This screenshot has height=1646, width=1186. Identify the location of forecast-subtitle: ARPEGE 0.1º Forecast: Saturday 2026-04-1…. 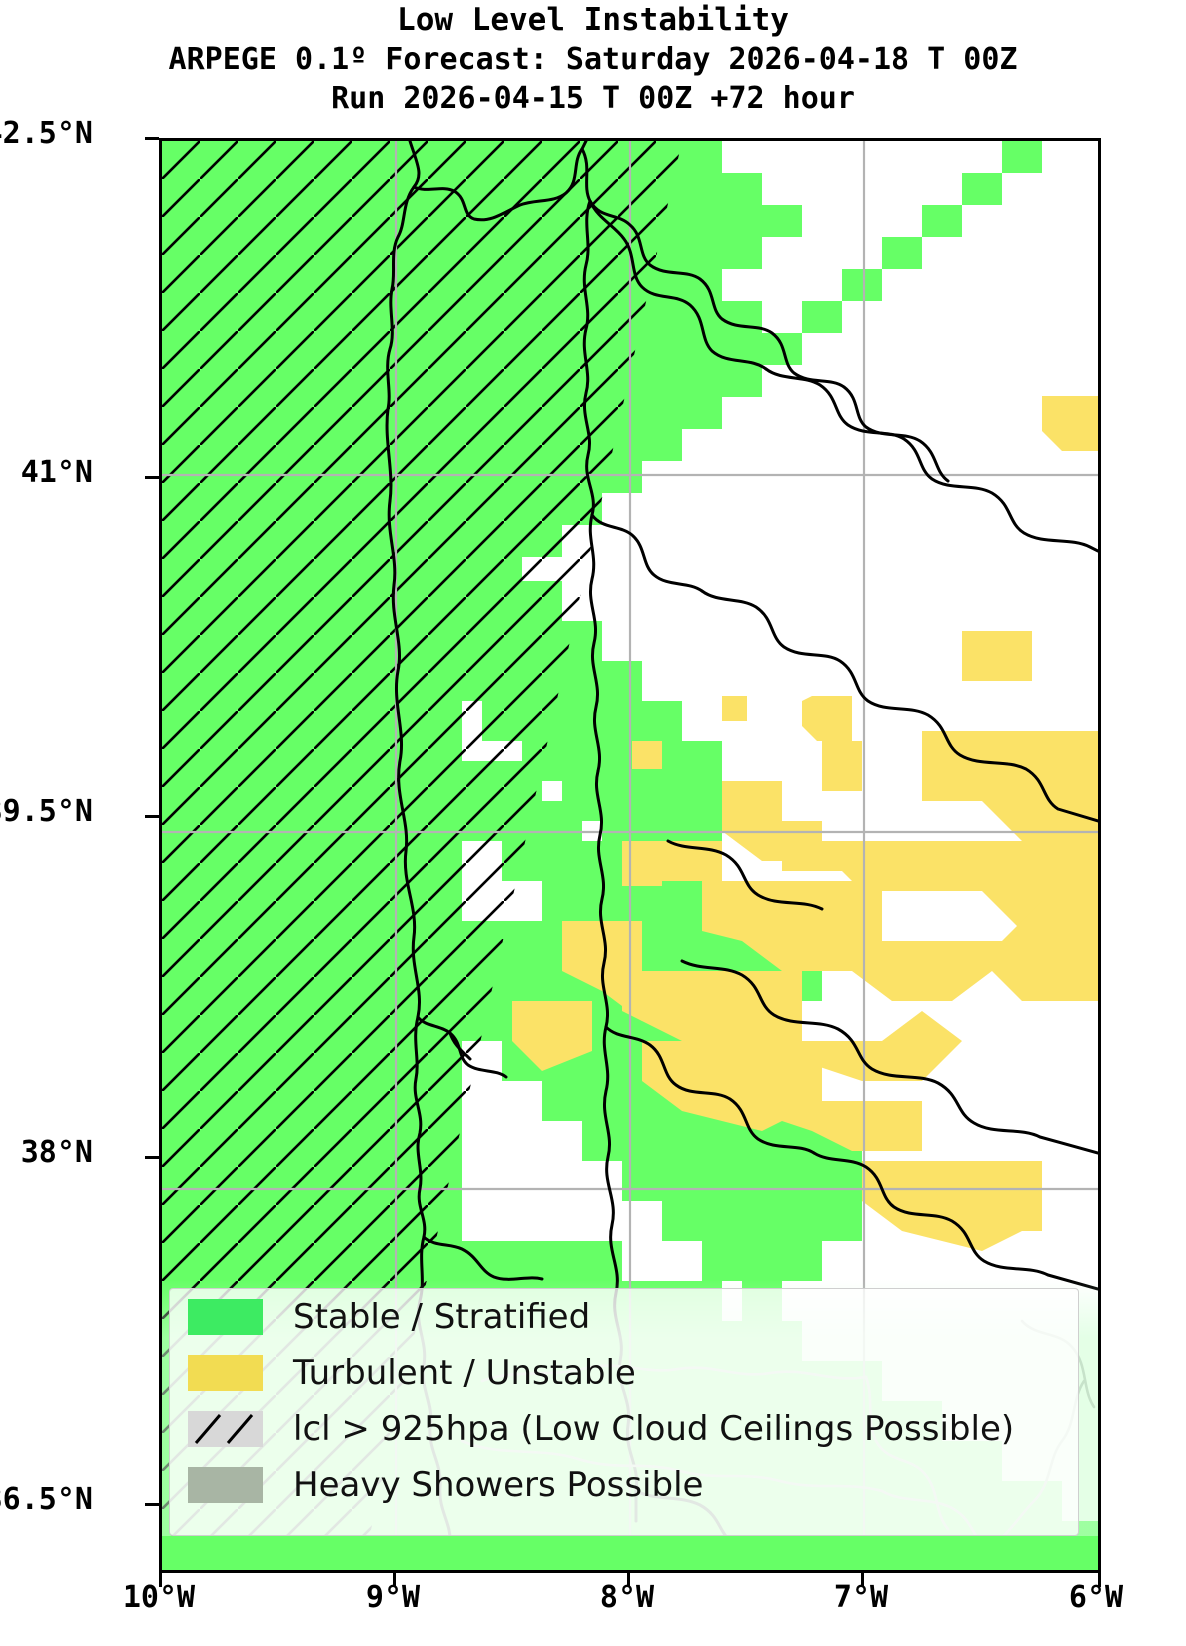
(593, 59).